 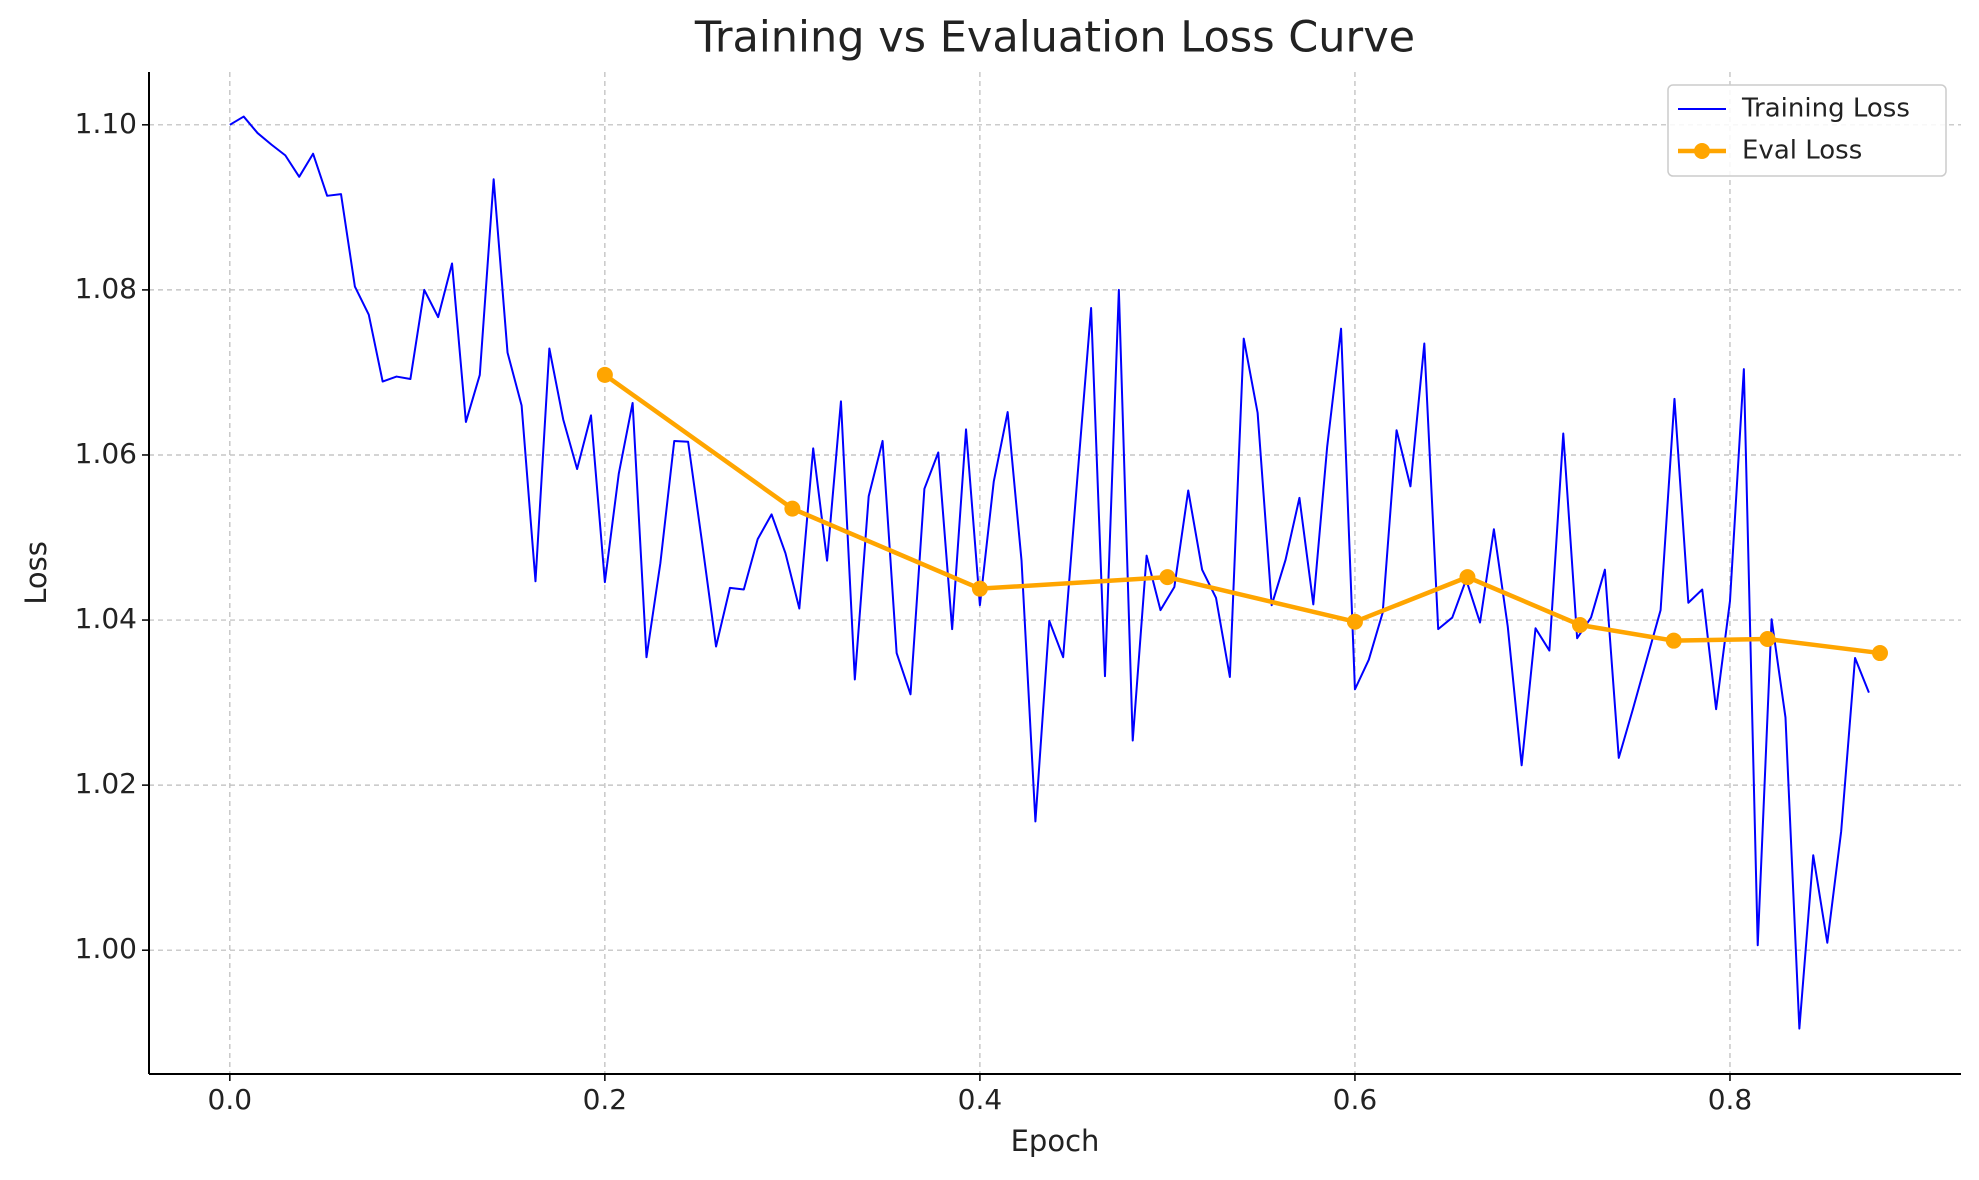 I want to click on legend-box, so click(x=1807, y=130).